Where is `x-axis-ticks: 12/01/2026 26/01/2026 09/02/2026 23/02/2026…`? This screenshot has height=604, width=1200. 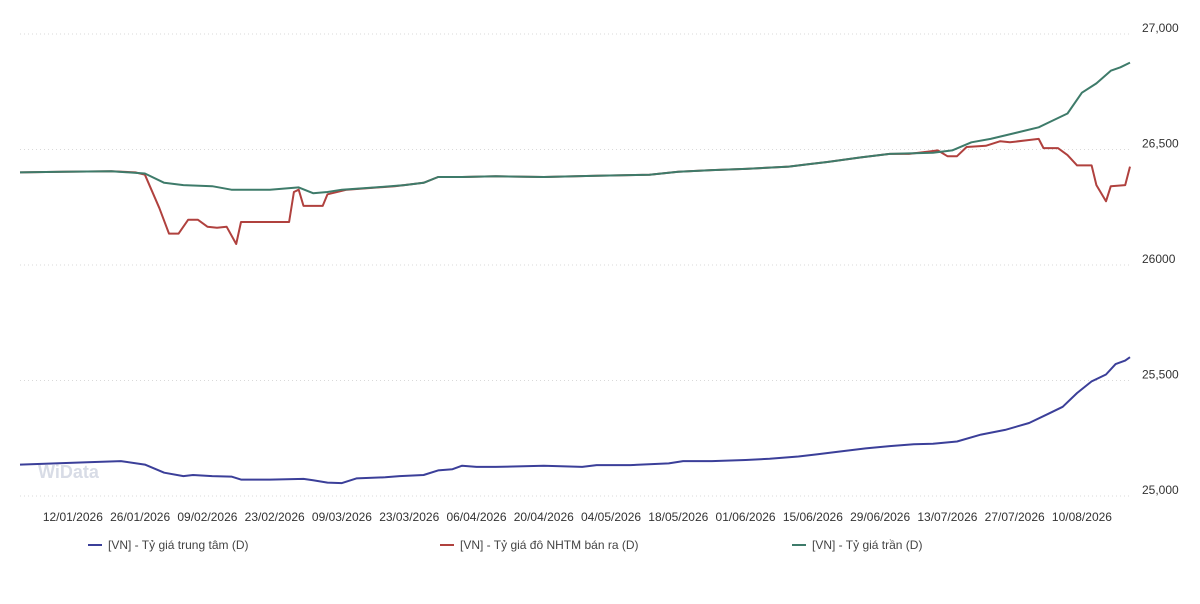
x-axis-ticks: 12/01/2026 26/01/2026 09/02/2026 23/02/2026… is located at coordinates (577, 517).